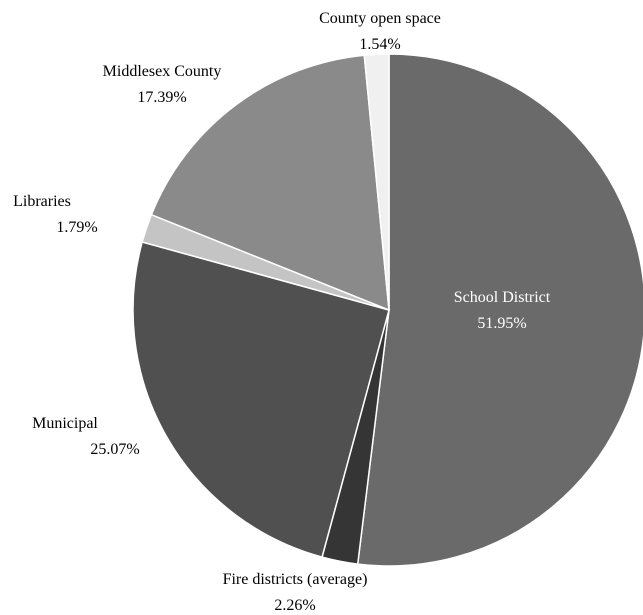 Image resolution: width=643 pixels, height=615 pixels. What do you see at coordinates (114, 449) in the screenshot?
I see `slice-value-label: 25.07%` at bounding box center [114, 449].